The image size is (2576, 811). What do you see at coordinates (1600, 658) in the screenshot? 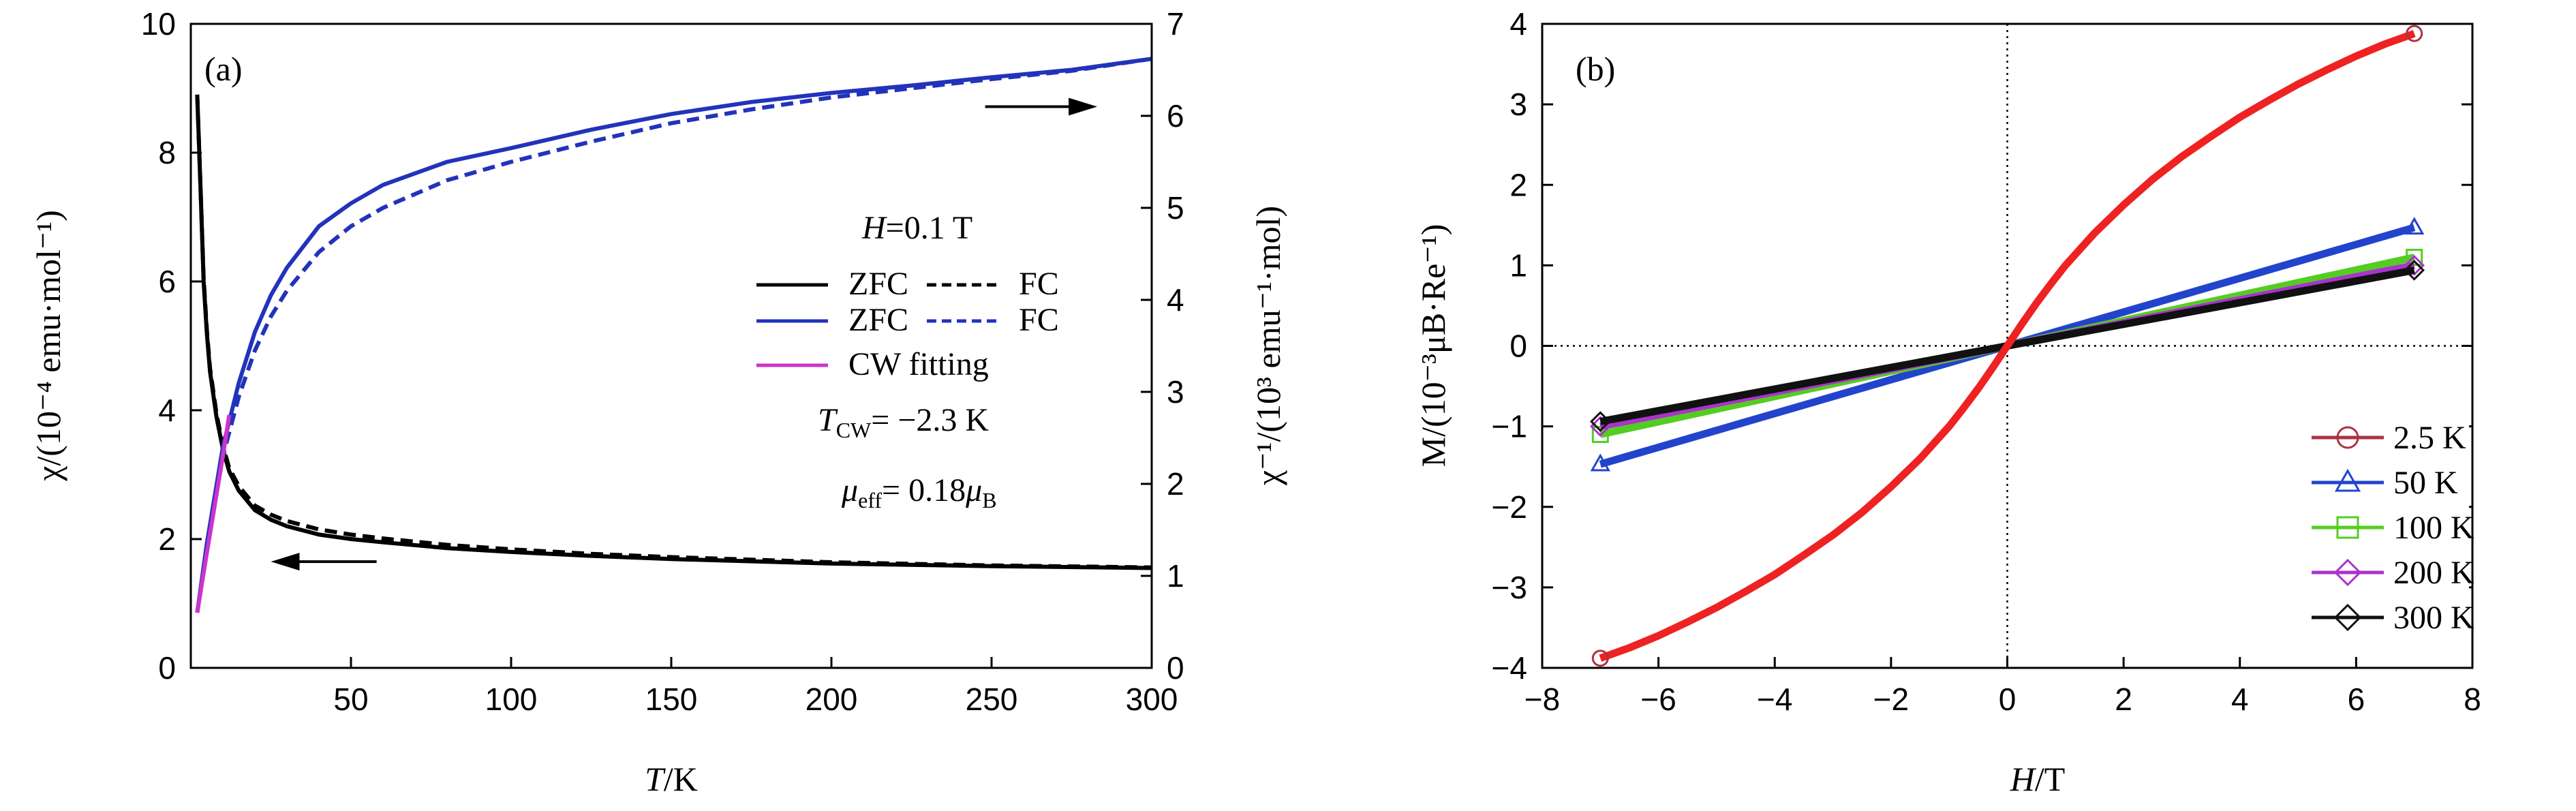
I see `panel-b-series-0-start-marker` at bounding box center [1600, 658].